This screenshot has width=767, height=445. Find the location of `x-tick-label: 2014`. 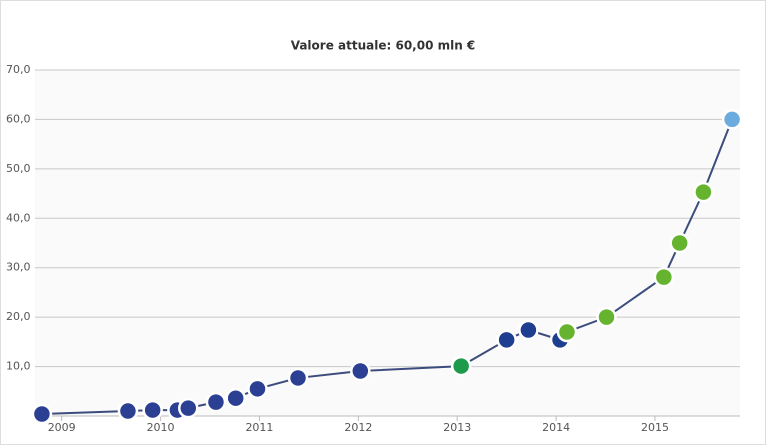

x-tick-label: 2014 is located at coordinates (556, 427).